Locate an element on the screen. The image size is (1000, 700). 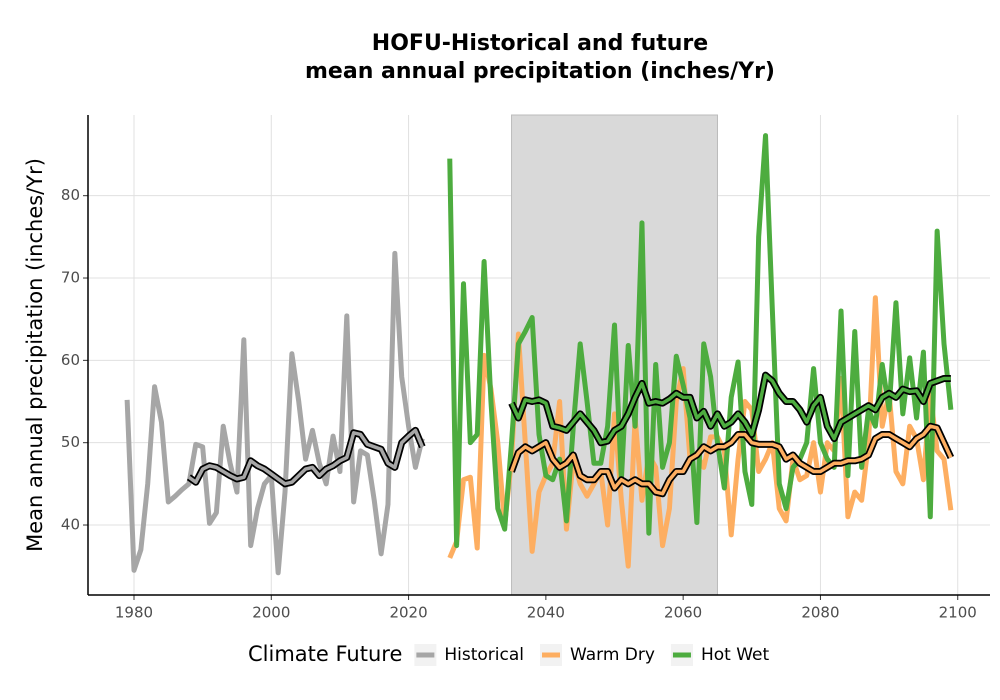
x-tick-label: 2000 is located at coordinates (271, 613).